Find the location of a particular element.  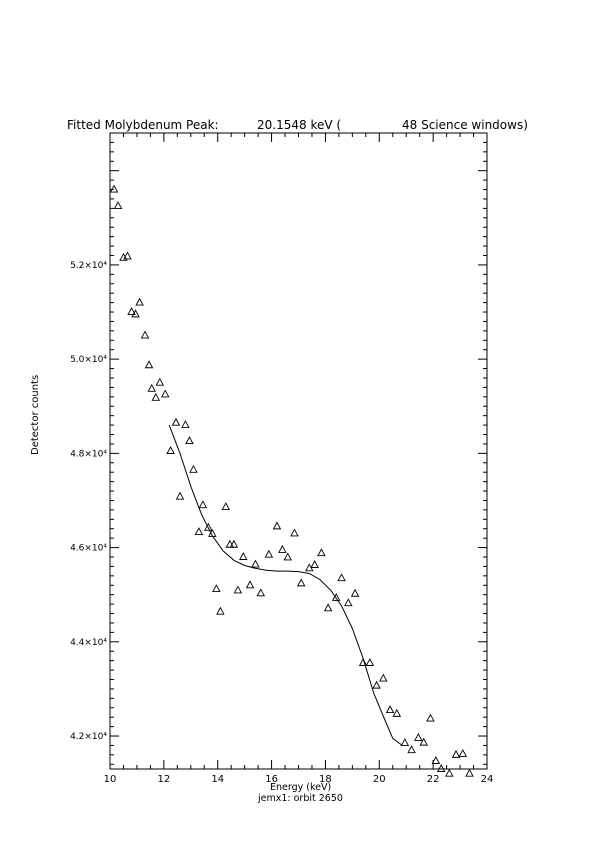

y-tick-label: 5.2×10⁴ is located at coordinates (88, 266).